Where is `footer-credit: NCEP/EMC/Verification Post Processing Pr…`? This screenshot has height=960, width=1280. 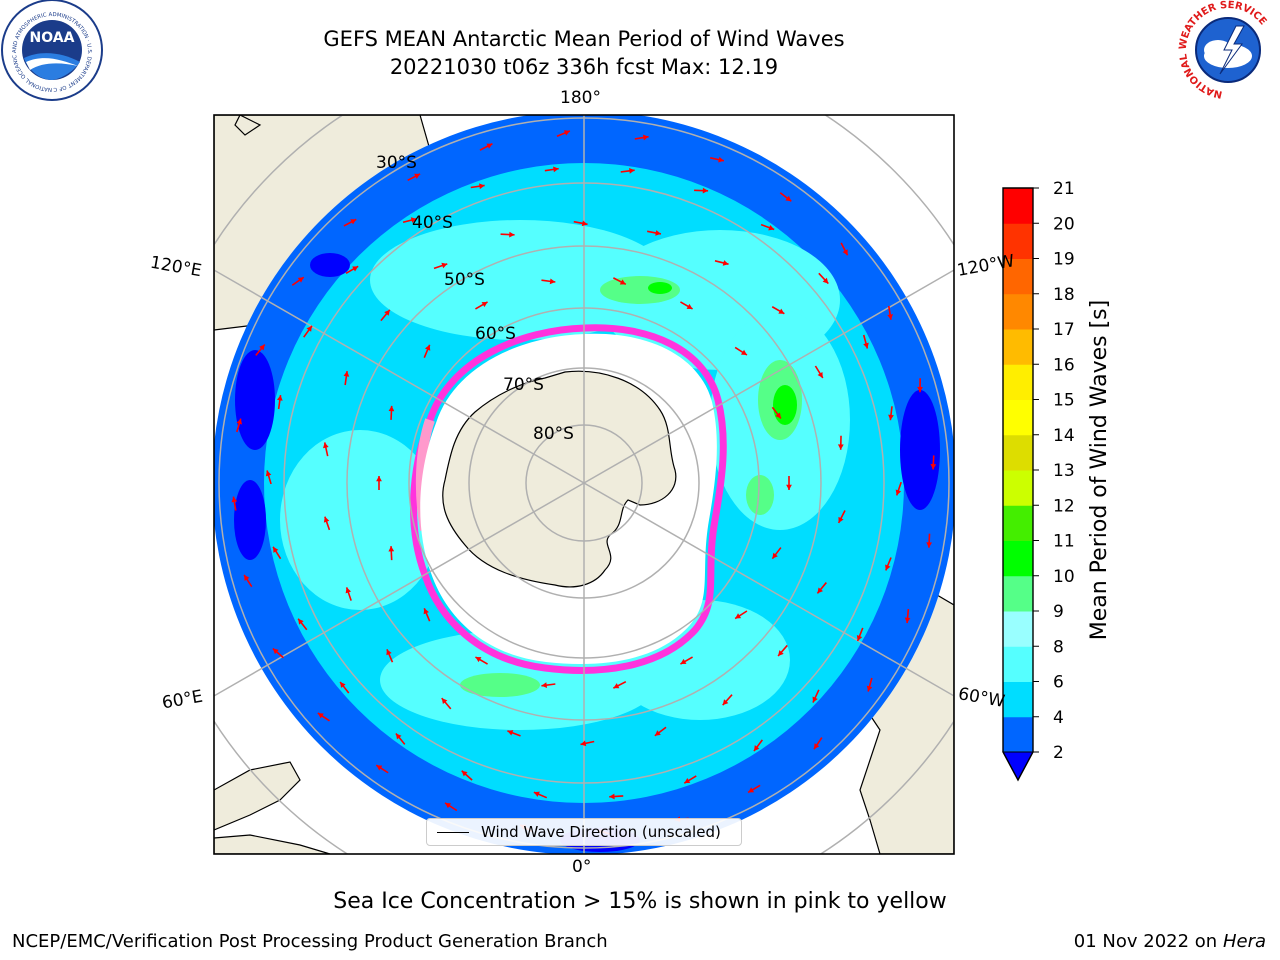
footer-credit: NCEP/EMC/Verification Post Processing Pr… is located at coordinates (310, 941).